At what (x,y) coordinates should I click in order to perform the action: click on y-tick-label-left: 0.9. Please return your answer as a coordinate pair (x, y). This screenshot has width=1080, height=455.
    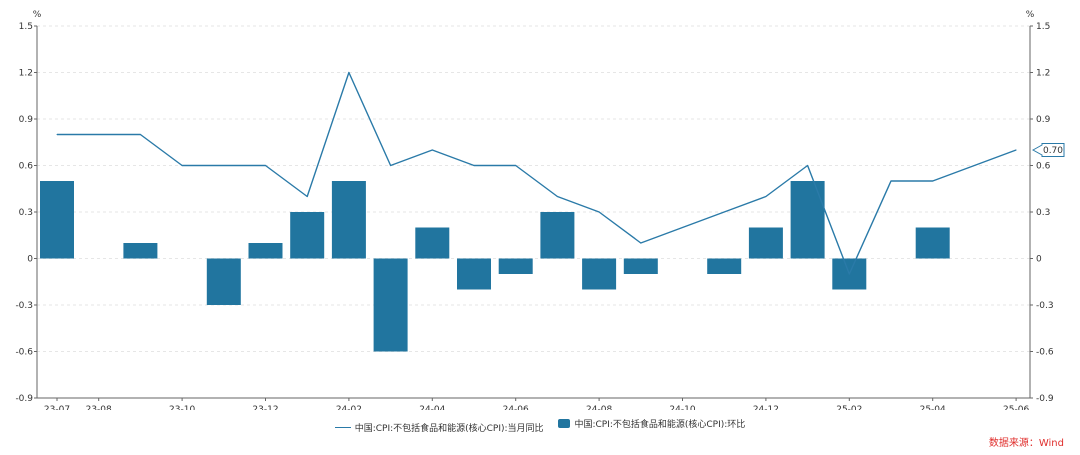
    Looking at the image, I should click on (26, 120).